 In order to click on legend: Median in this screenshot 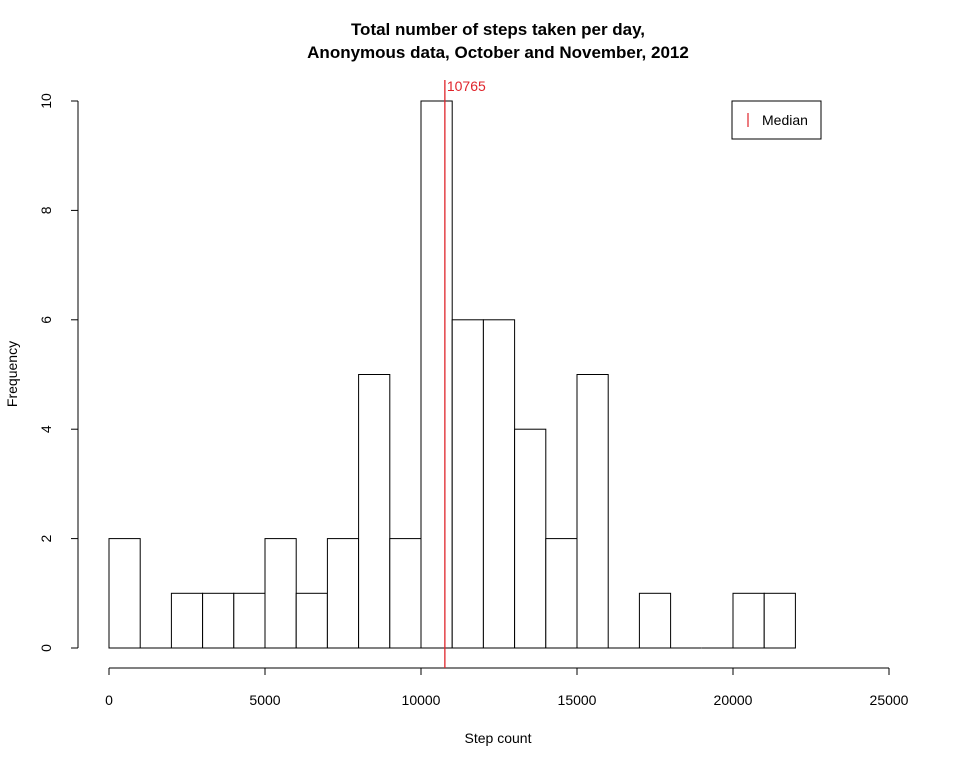, I will do `click(776, 120)`.